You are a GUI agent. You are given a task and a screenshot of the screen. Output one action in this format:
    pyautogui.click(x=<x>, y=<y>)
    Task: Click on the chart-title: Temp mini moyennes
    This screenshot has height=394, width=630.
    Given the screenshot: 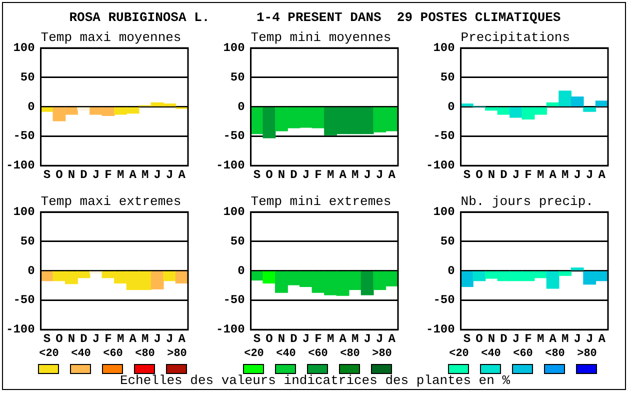 What is the action you would take?
    pyautogui.click(x=321, y=37)
    